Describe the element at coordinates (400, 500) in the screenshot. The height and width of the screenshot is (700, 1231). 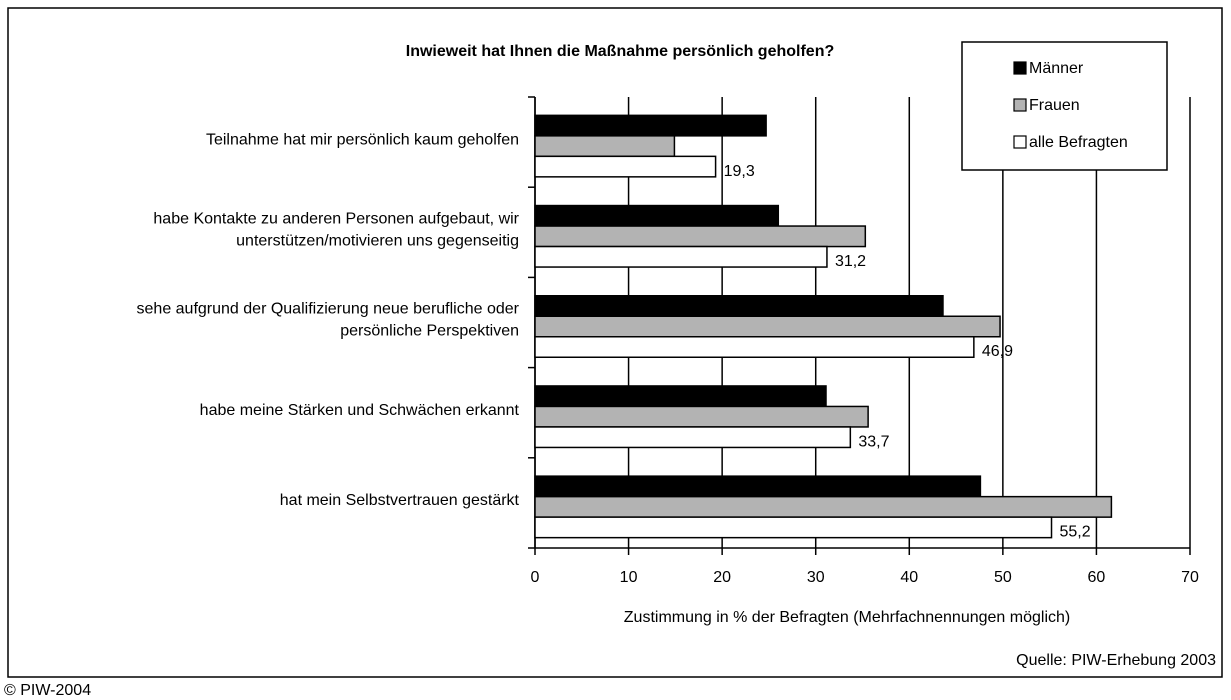
I see `y-tick-label: hat mein Selbstvertrauen gestärkt` at that location.